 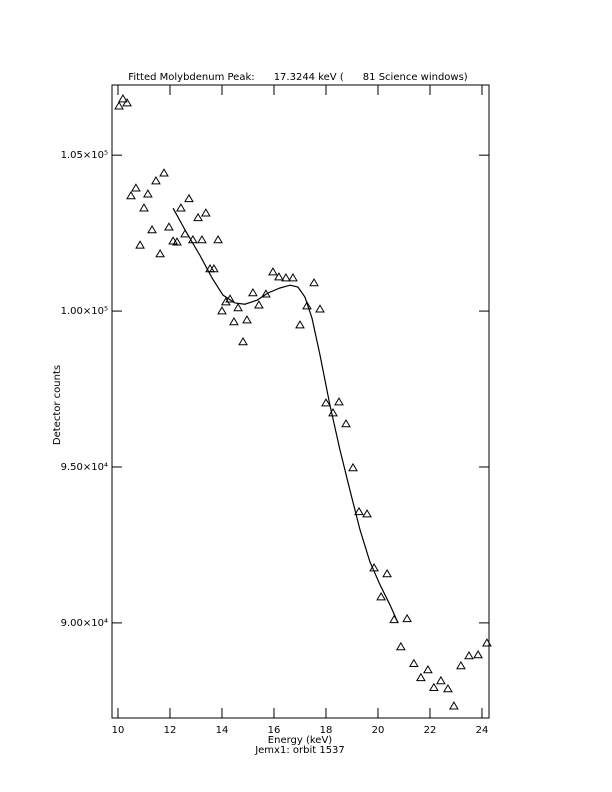 I want to click on y-tick-label: 9.00×10⁴, so click(x=84, y=623).